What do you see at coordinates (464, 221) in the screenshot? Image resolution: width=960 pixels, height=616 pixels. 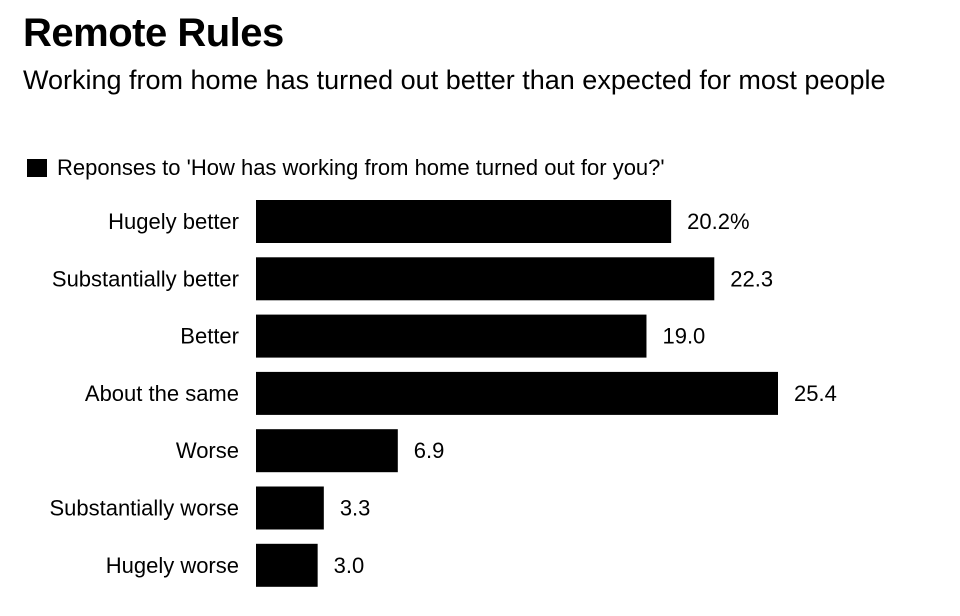 I see `bar-hugely-better` at bounding box center [464, 221].